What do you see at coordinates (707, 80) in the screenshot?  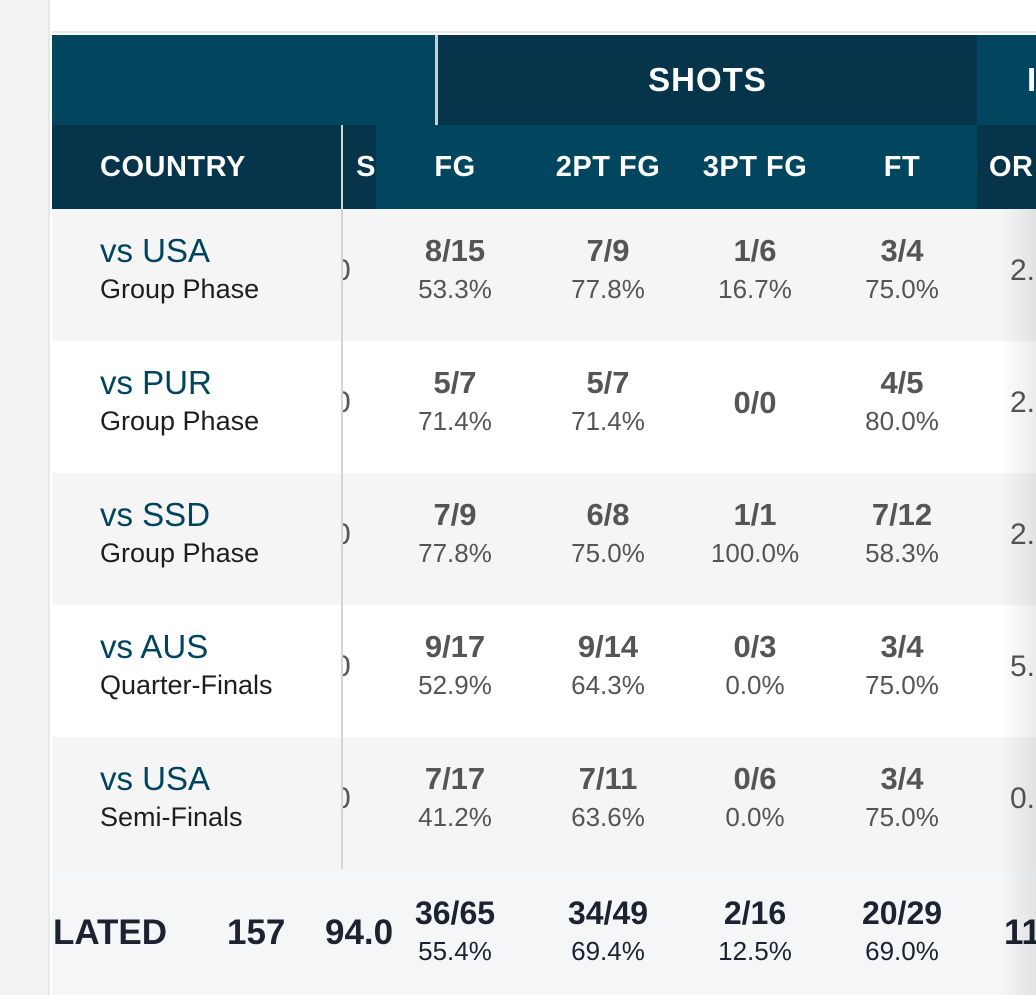 I see `header-group-shots: SHOTS` at bounding box center [707, 80].